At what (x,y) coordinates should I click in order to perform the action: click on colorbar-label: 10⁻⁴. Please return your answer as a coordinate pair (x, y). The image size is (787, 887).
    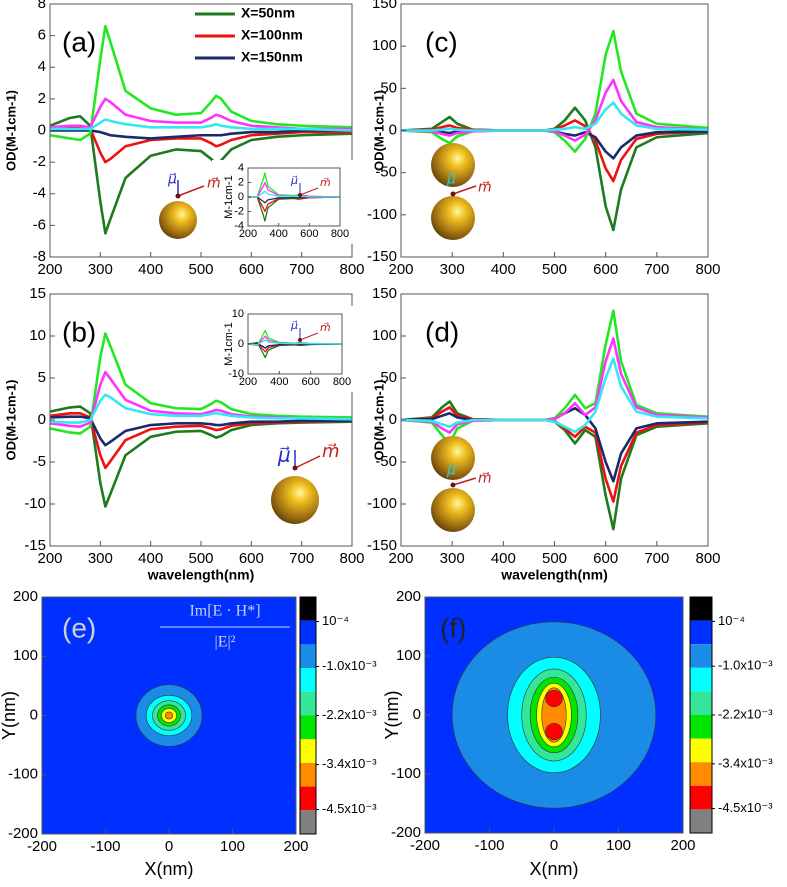
    Looking at the image, I should click on (731, 620).